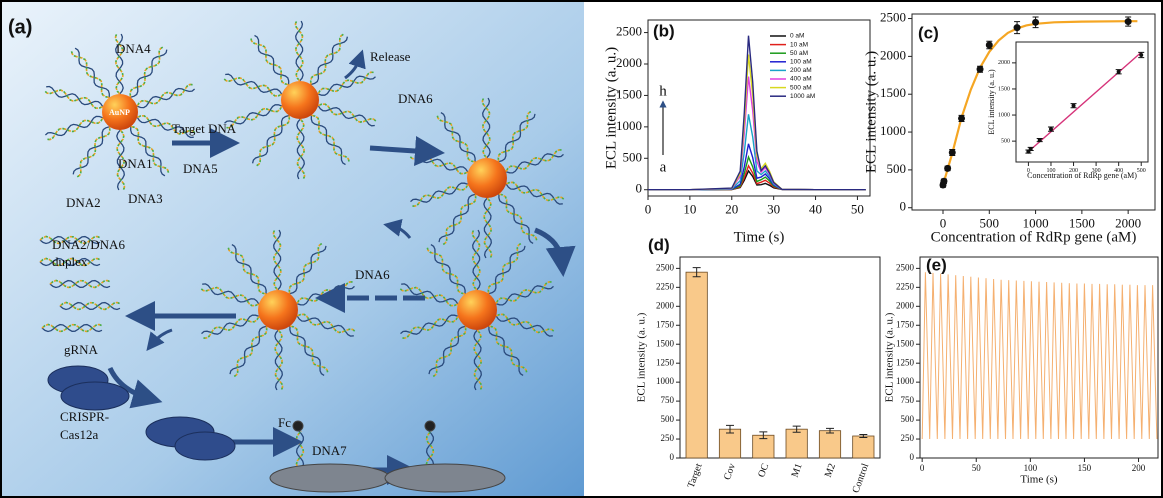 The width and height of the screenshot is (1163, 498). I want to click on y-tick-label: 0, so click(903, 206).